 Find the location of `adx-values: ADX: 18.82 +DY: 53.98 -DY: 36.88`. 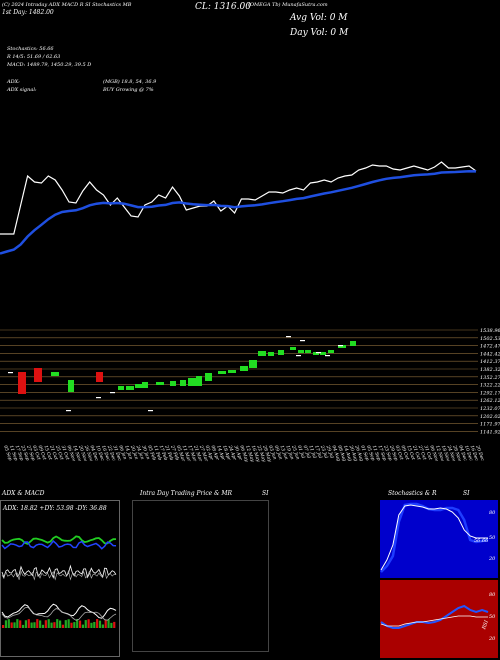

adx-values: ADX: 18.82 +DY: 53.98 -DY: 36.88 is located at coordinates (55, 508).